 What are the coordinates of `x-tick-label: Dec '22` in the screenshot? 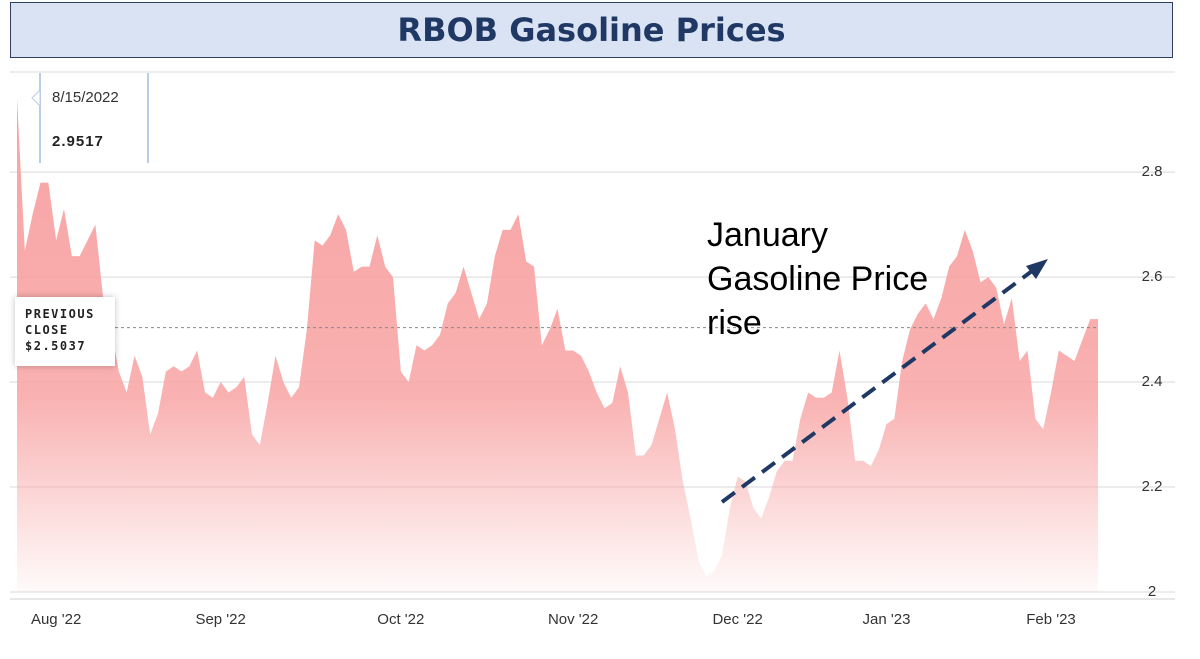 It's located at (737, 619).